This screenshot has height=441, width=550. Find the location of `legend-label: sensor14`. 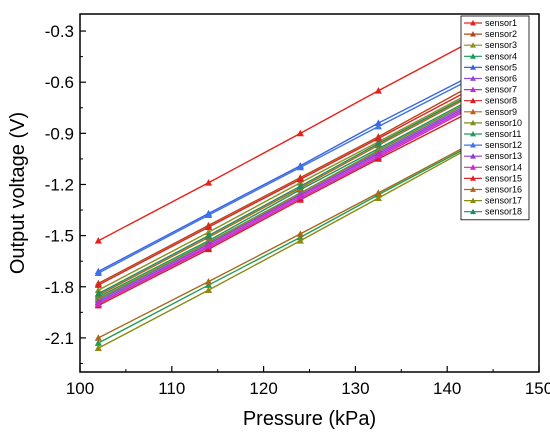

legend-label: sensor14 is located at coordinates (503, 167).